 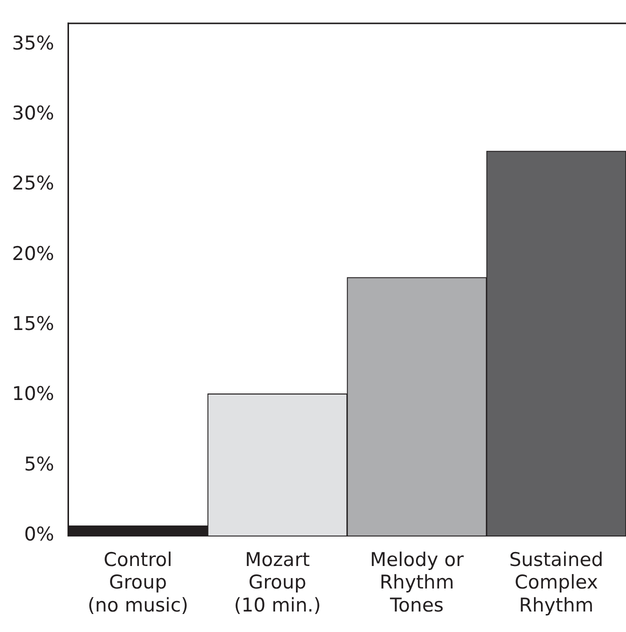 What do you see at coordinates (33, 43) in the screenshot?
I see `y-tick-label: 35%` at bounding box center [33, 43].